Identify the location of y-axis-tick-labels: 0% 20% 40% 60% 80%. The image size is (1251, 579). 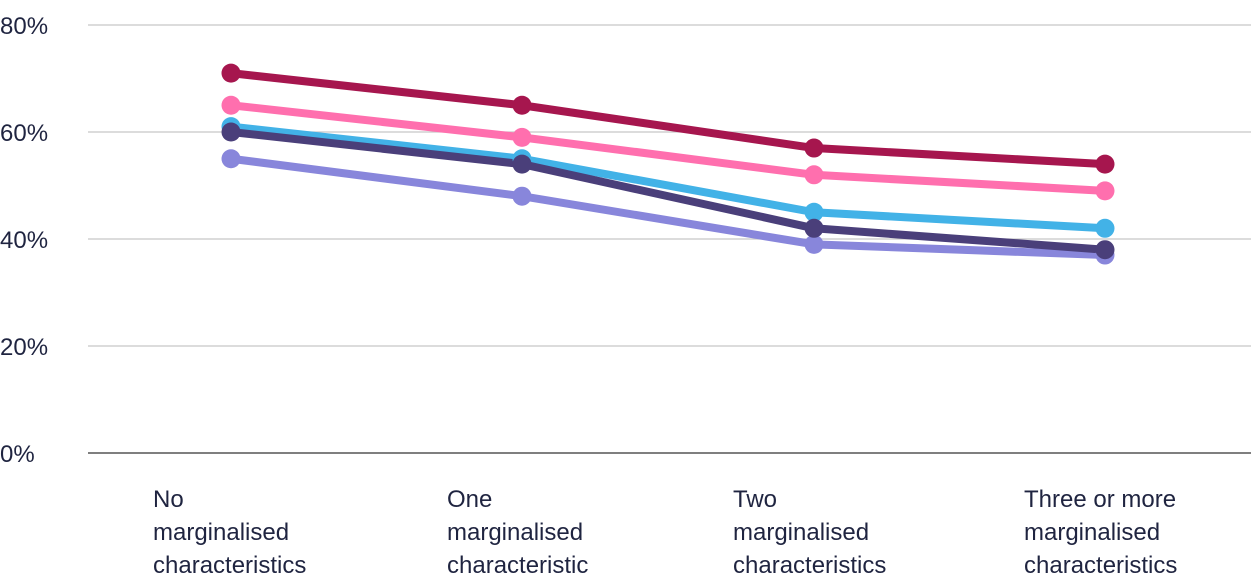
(24, 240).